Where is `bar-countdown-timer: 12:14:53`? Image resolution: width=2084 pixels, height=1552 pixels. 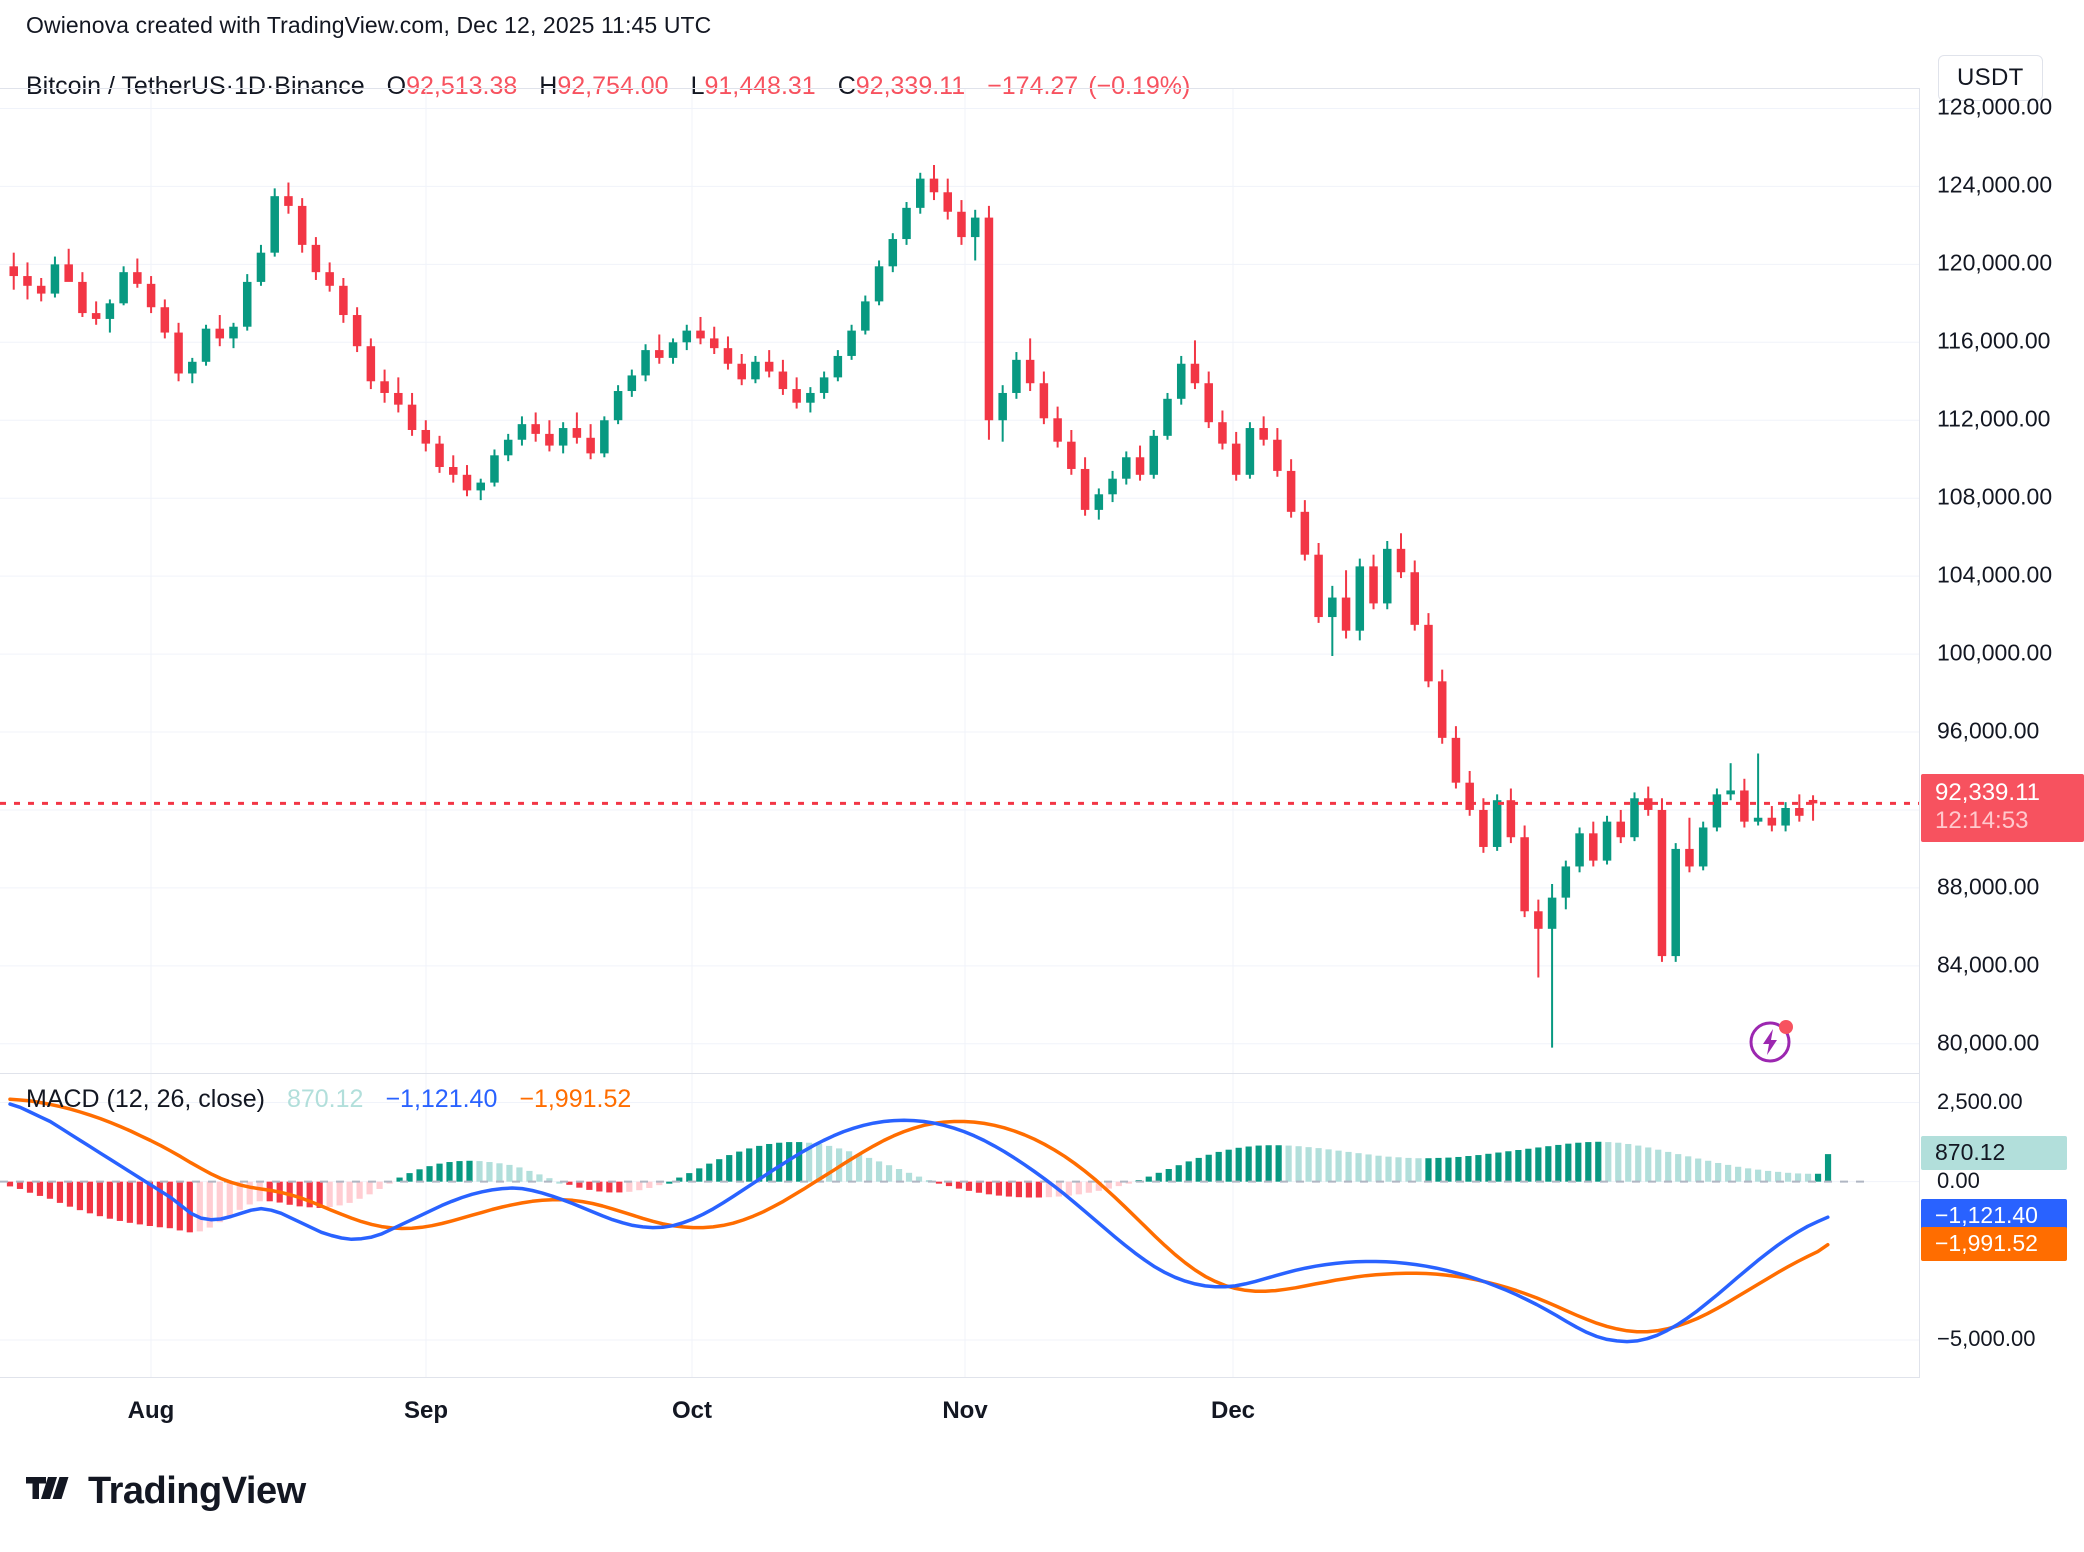
bar-countdown-timer: 12:14:53 is located at coordinates (1982, 820).